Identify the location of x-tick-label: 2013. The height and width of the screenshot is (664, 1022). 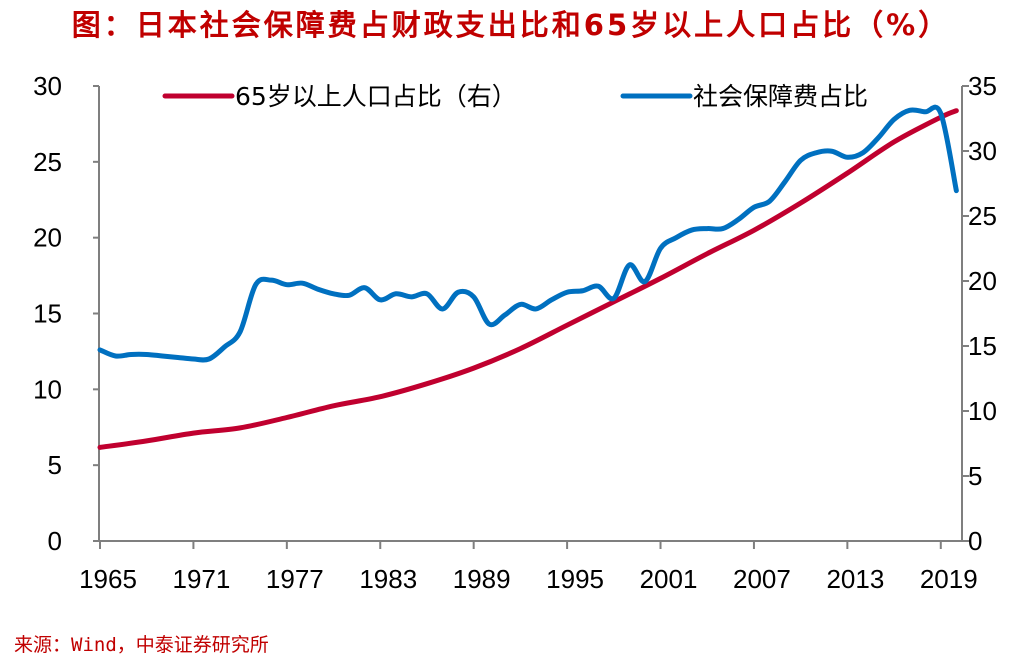
(855, 579).